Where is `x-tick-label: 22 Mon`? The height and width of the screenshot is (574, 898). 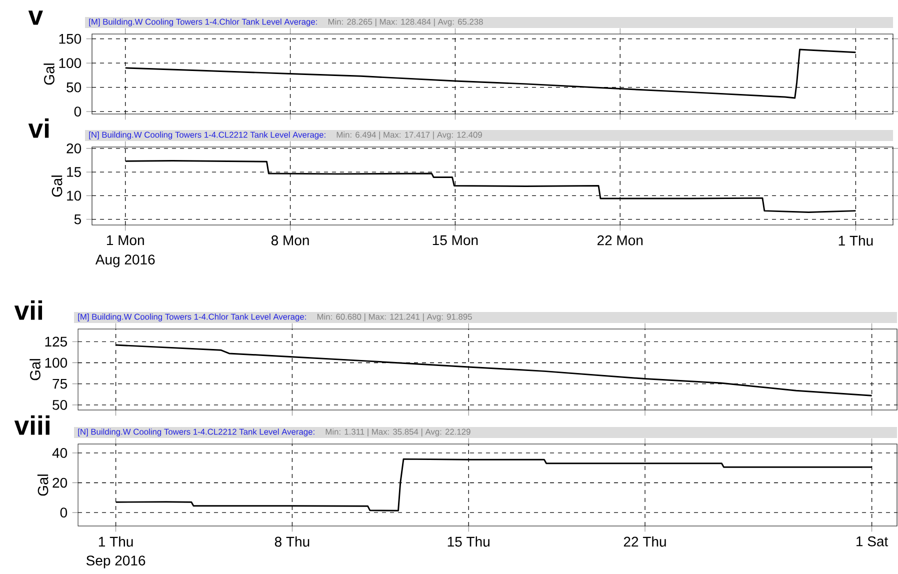 x-tick-label: 22 Mon is located at coordinates (620, 240).